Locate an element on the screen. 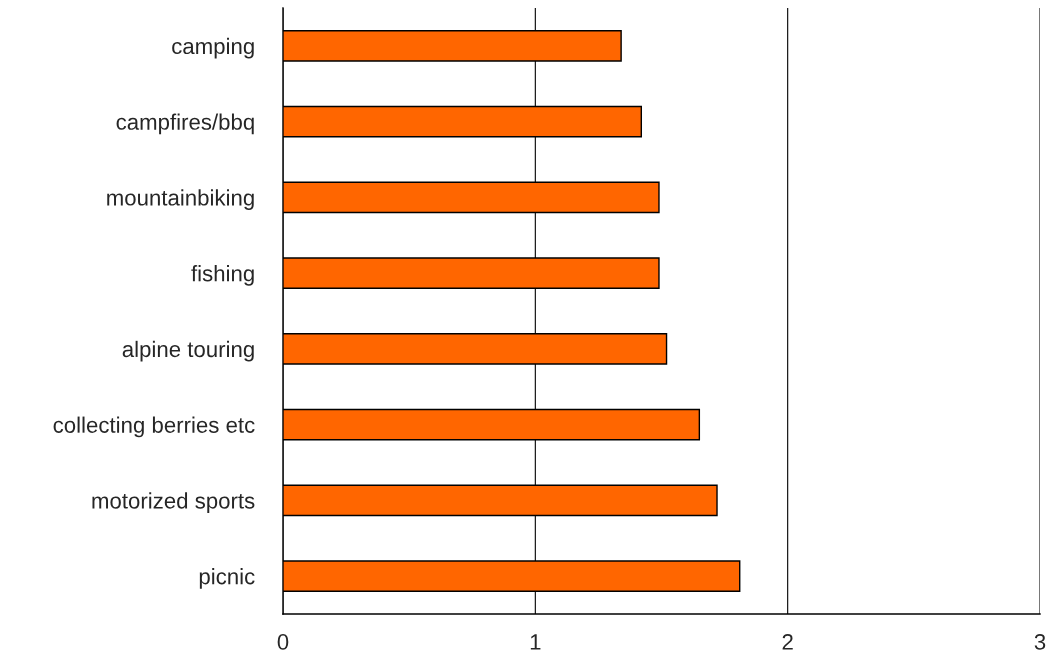 The image size is (1050, 664). y-tick-label: alpine touring is located at coordinates (188, 351).